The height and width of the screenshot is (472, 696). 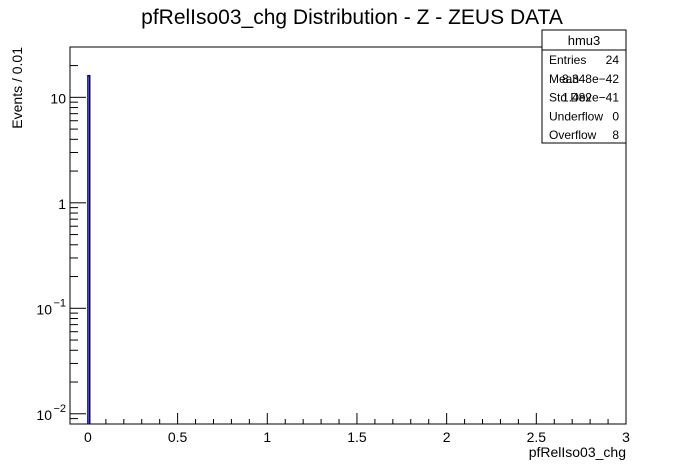 I want to click on stats-row-label: Std Dev, so click(x=570, y=98).